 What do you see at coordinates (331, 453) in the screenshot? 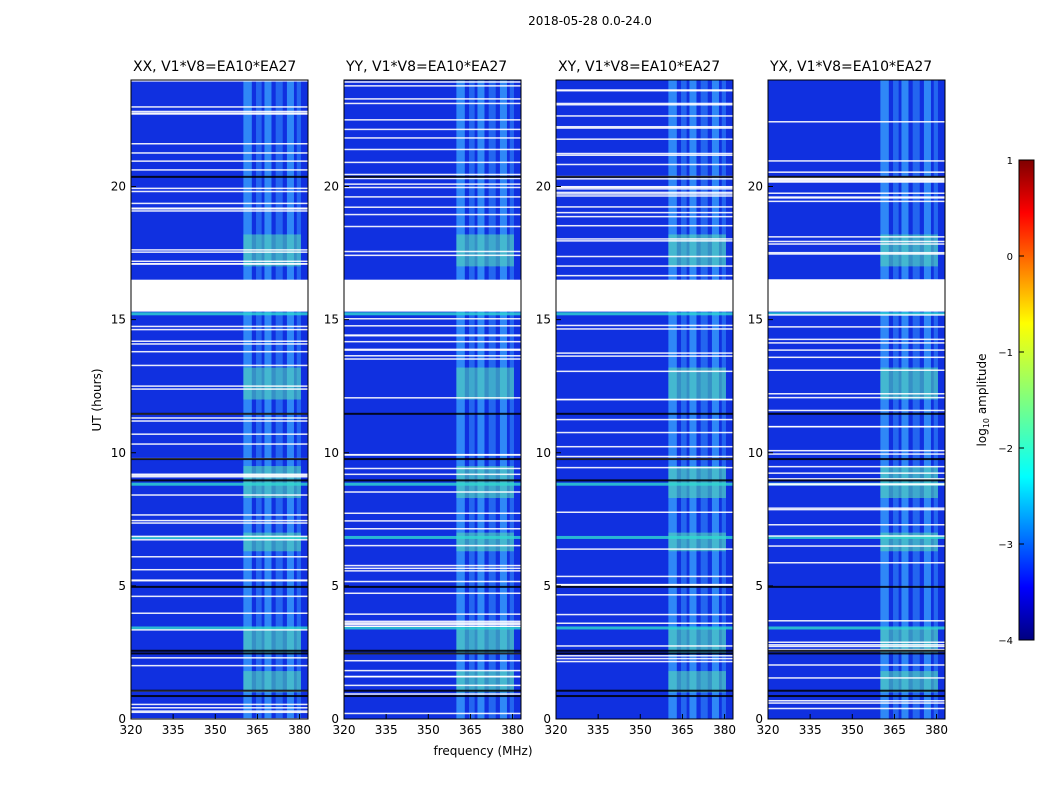
I see `y-tick-label: 10` at bounding box center [331, 453].